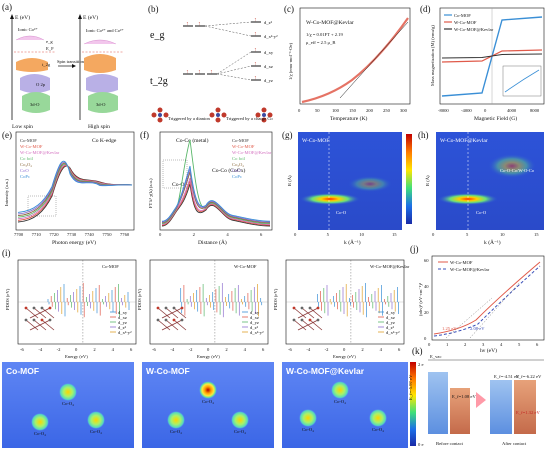 This screenshot has height=452, width=548. What do you see at coordinates (6, 192) in the screenshot?
I see `e-ylabel: Intensity (a.u.)` at bounding box center [6, 192].